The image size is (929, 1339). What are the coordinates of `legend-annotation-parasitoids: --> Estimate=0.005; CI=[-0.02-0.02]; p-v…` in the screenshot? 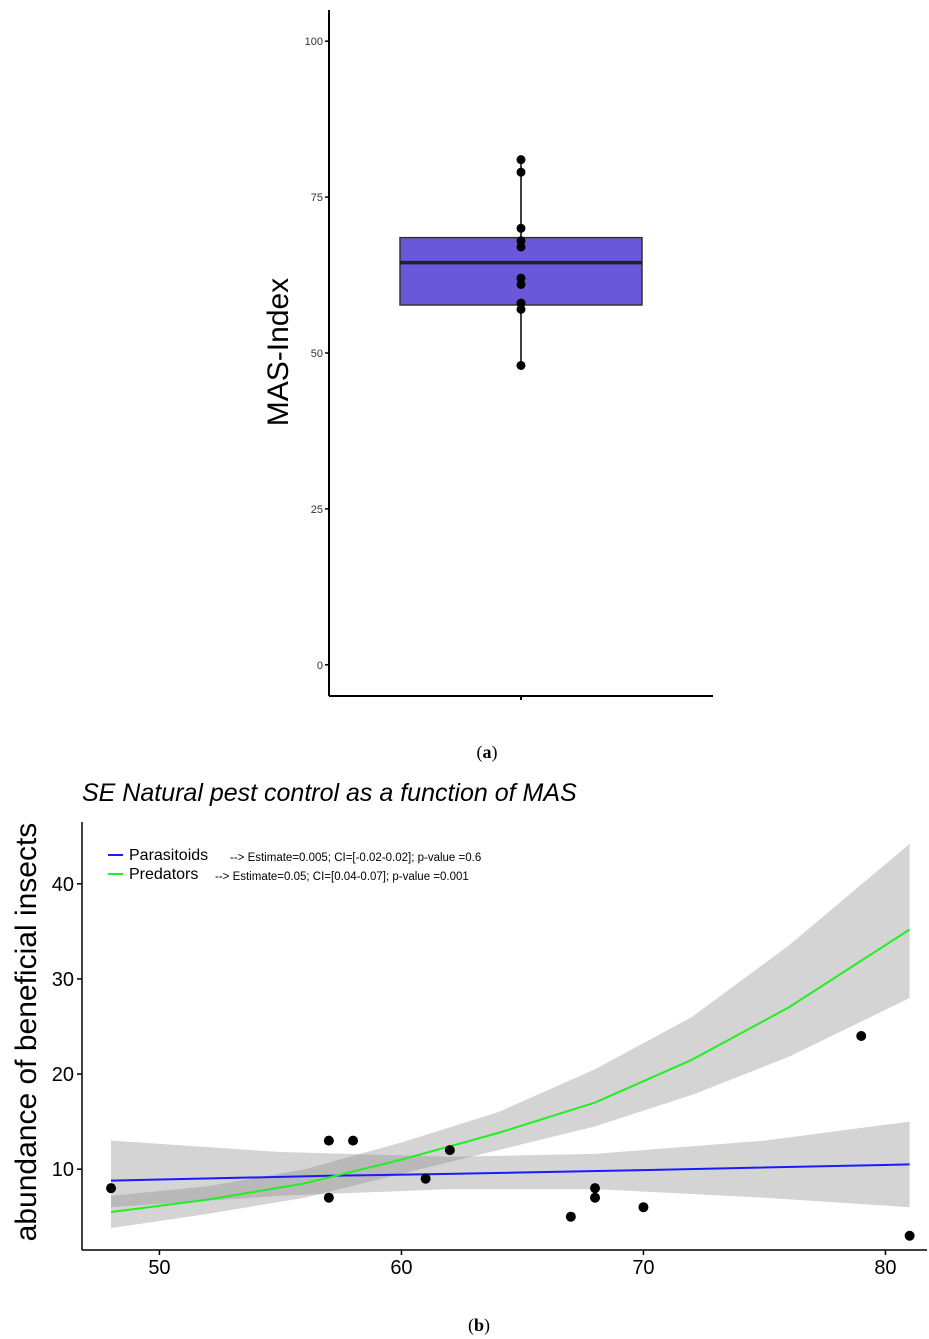 It's located at (355, 858).